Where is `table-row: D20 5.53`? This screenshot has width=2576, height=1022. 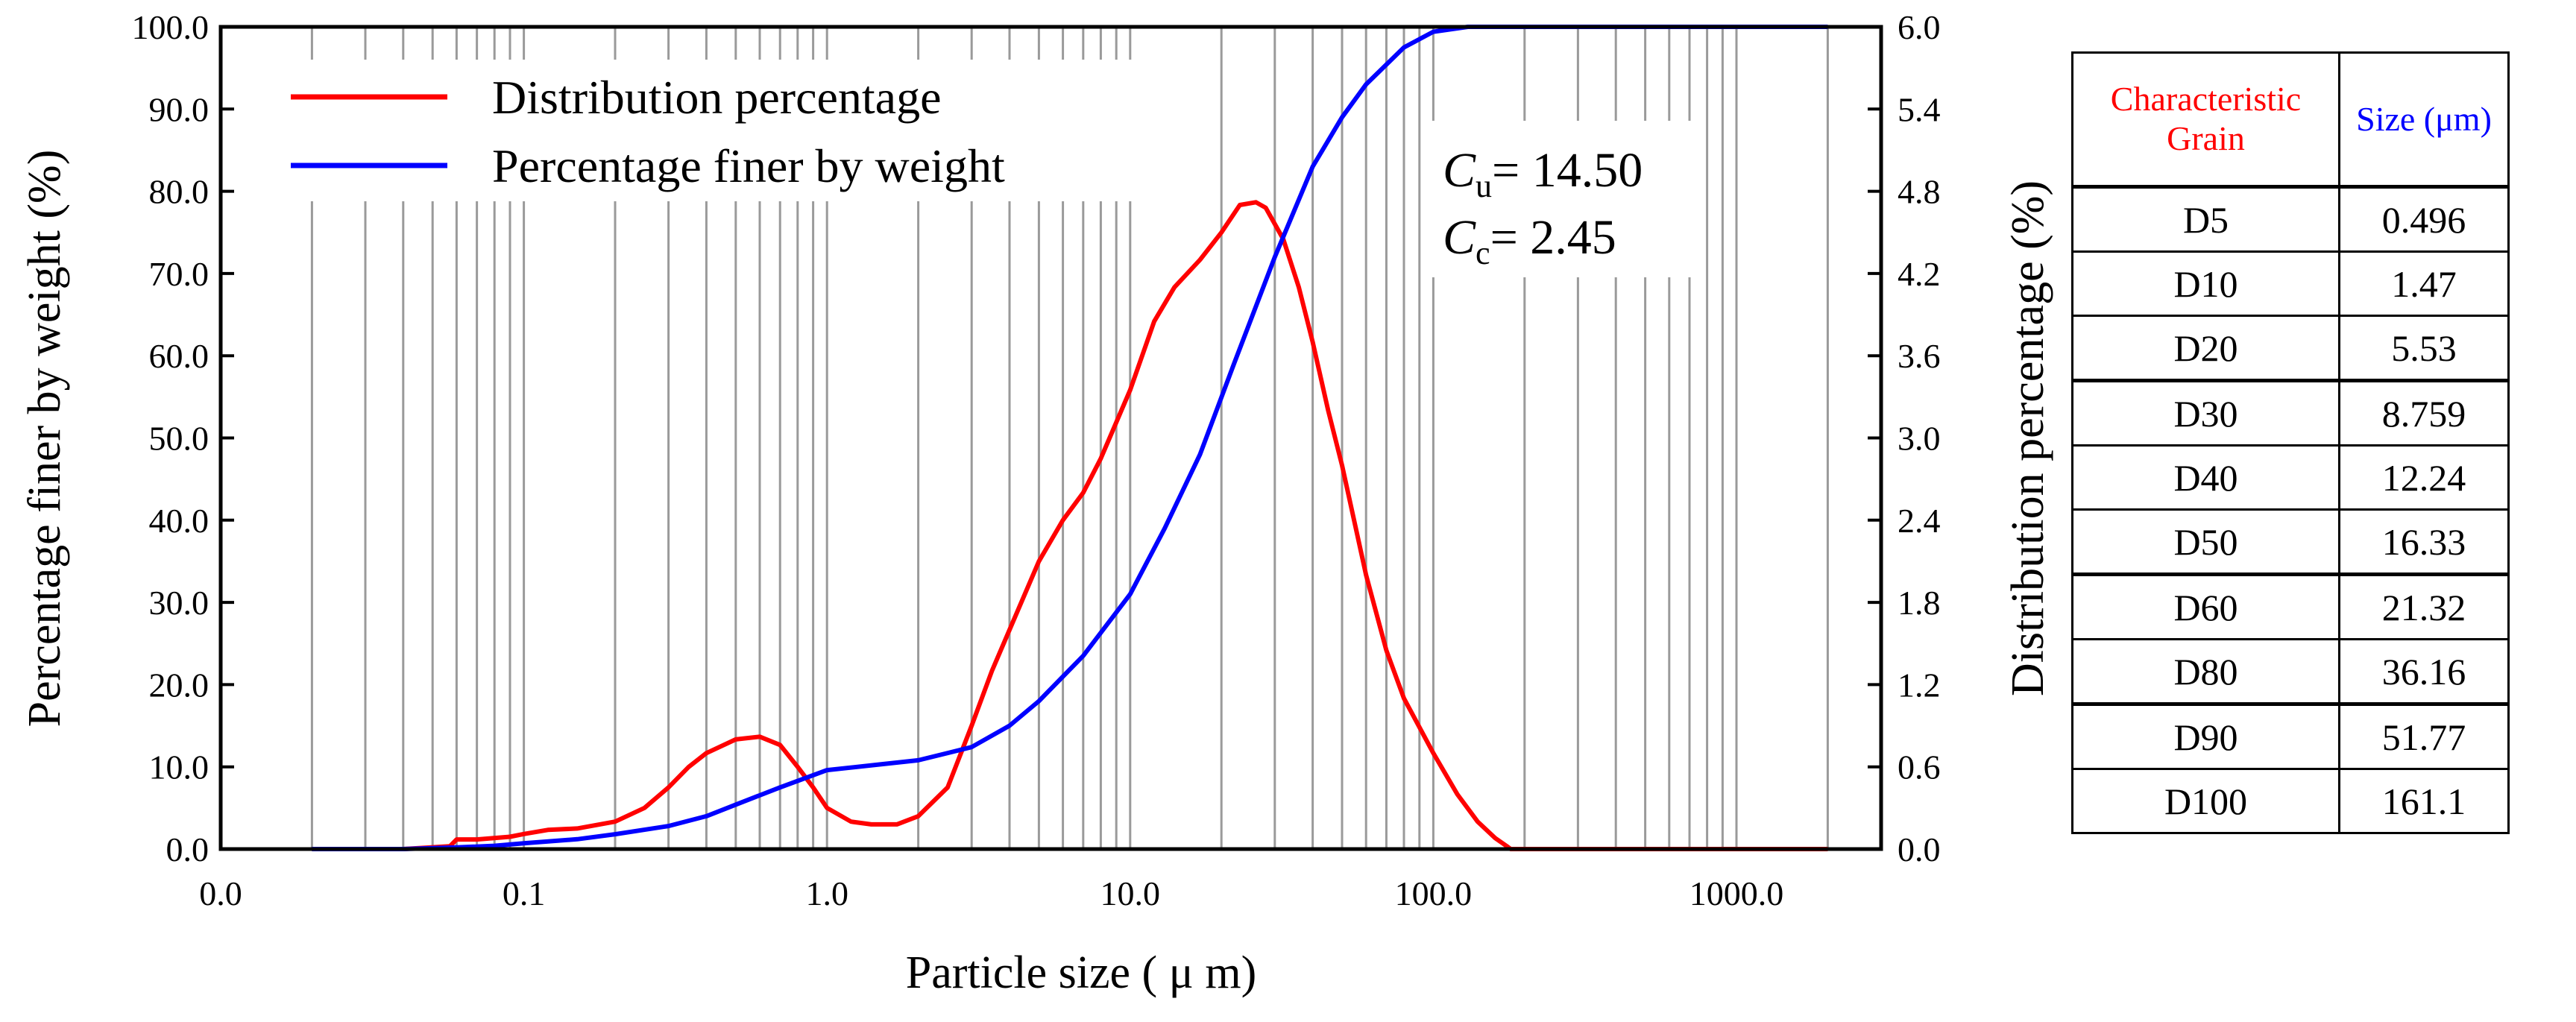 table-row: D20 5.53 is located at coordinates (2290, 349).